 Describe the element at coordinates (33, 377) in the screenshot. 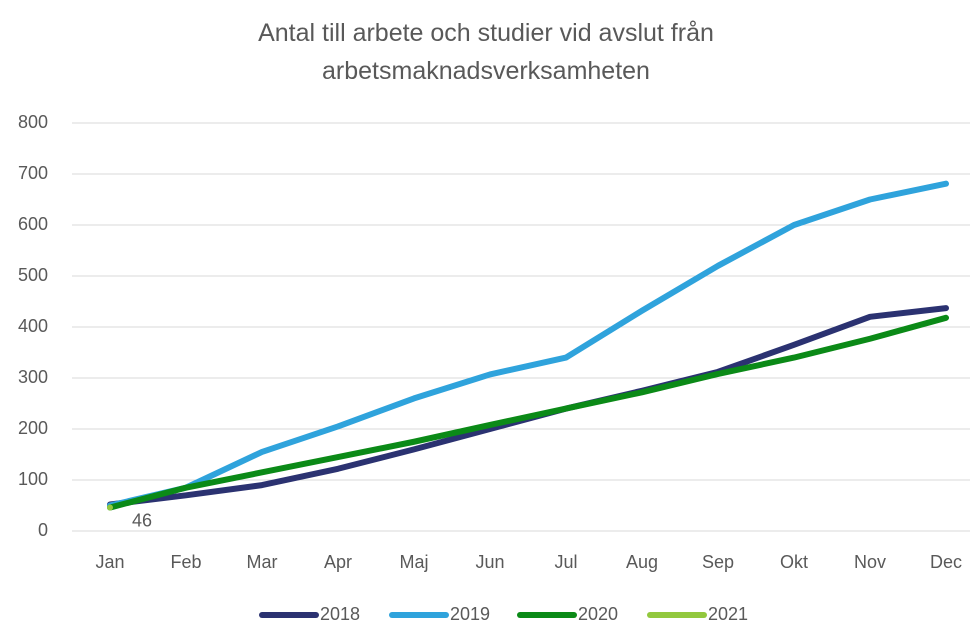

I see `y-tick-label: 300` at that location.